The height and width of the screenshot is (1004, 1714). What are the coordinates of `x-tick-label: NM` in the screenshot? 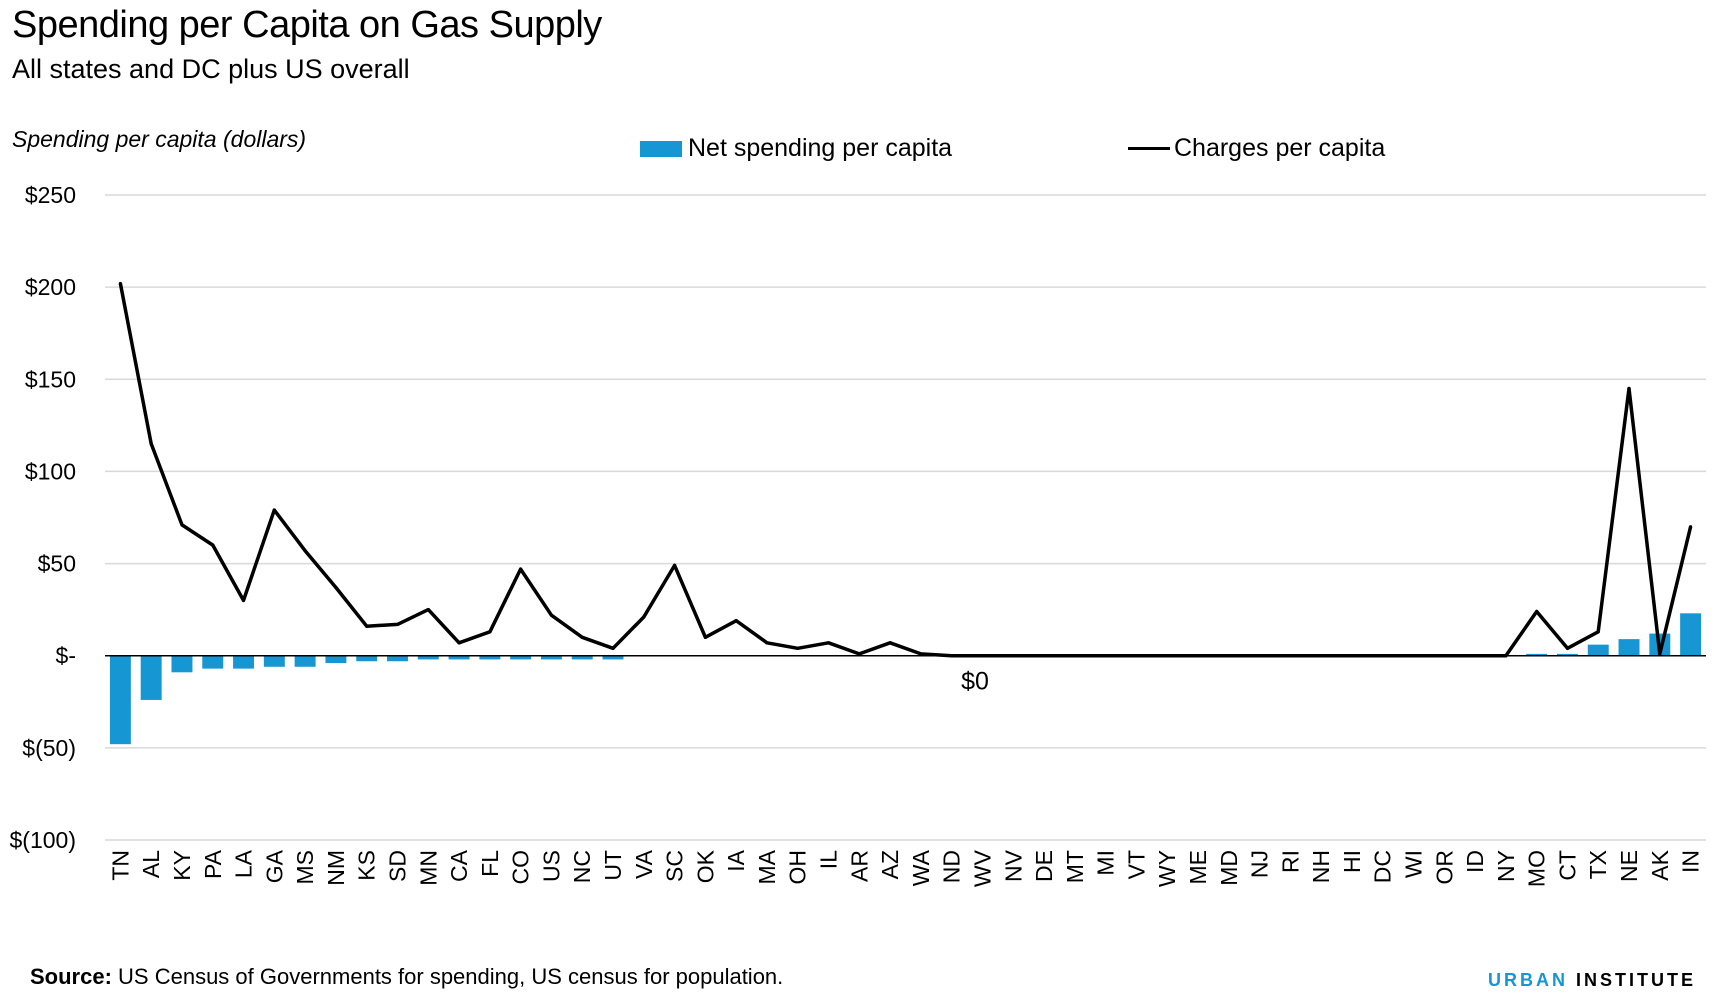 It's located at (336, 868).